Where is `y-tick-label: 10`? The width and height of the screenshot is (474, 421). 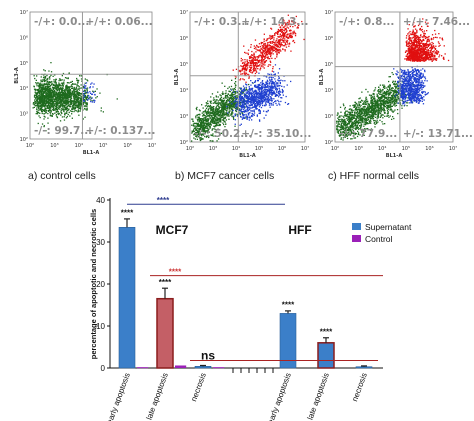
y-tick-label: 10 is located at coordinates (100, 326).